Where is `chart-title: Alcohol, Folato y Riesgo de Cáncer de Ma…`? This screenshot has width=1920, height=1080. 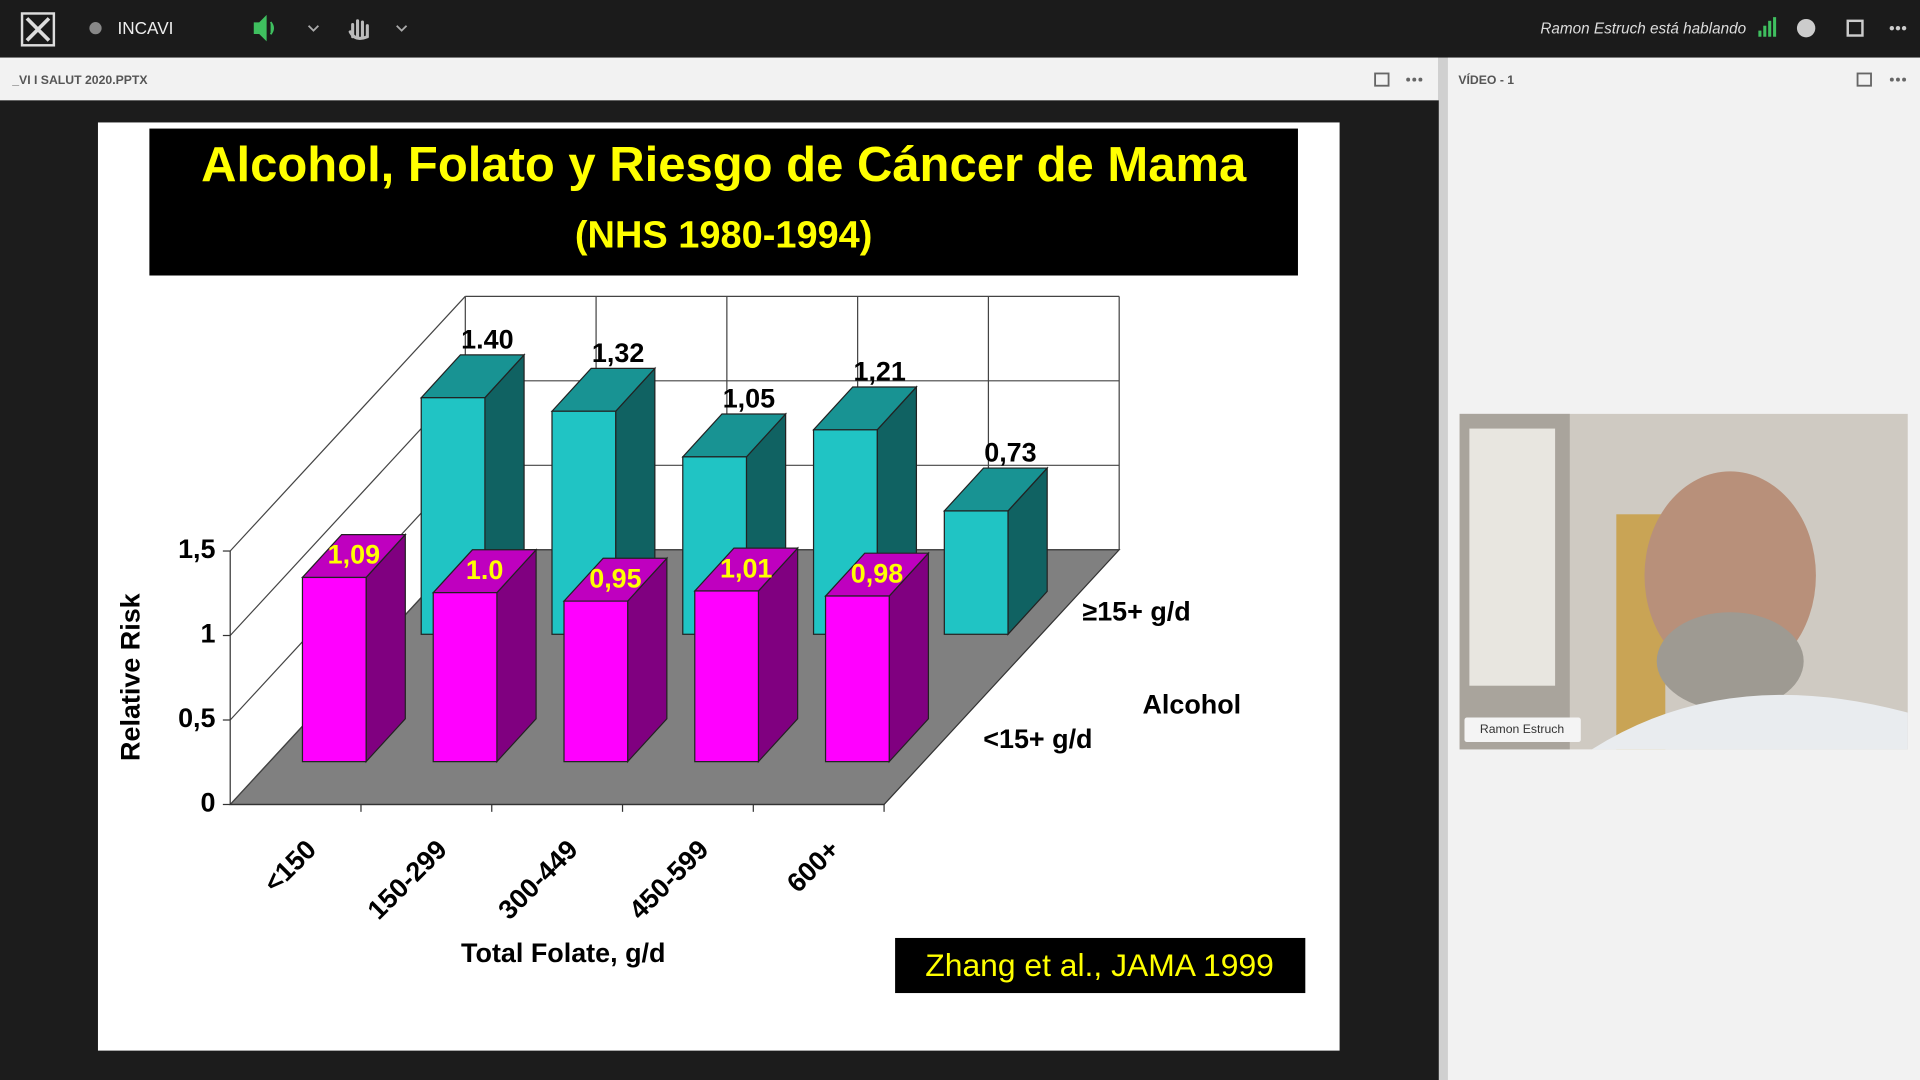
chart-title: Alcohol, Folato y Riesgo de Cáncer de Ma… is located at coordinates (724, 165).